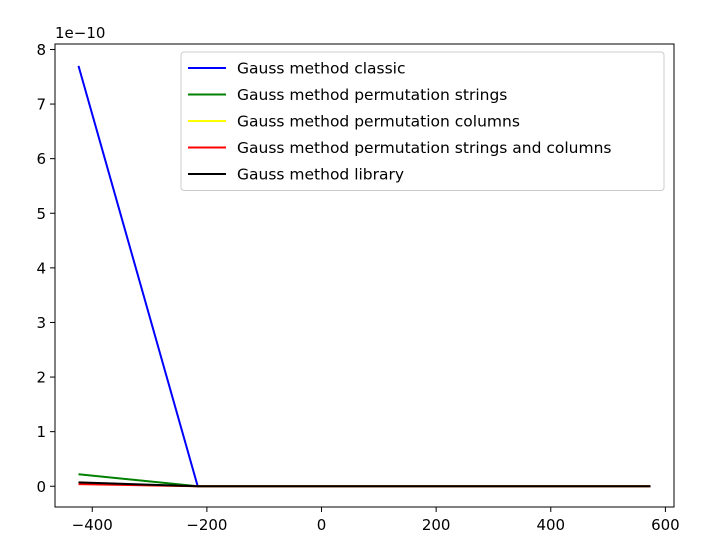 This screenshot has width=714, height=550. Describe the element at coordinates (41, 105) in the screenshot. I see `y-tick-label: 7` at that location.